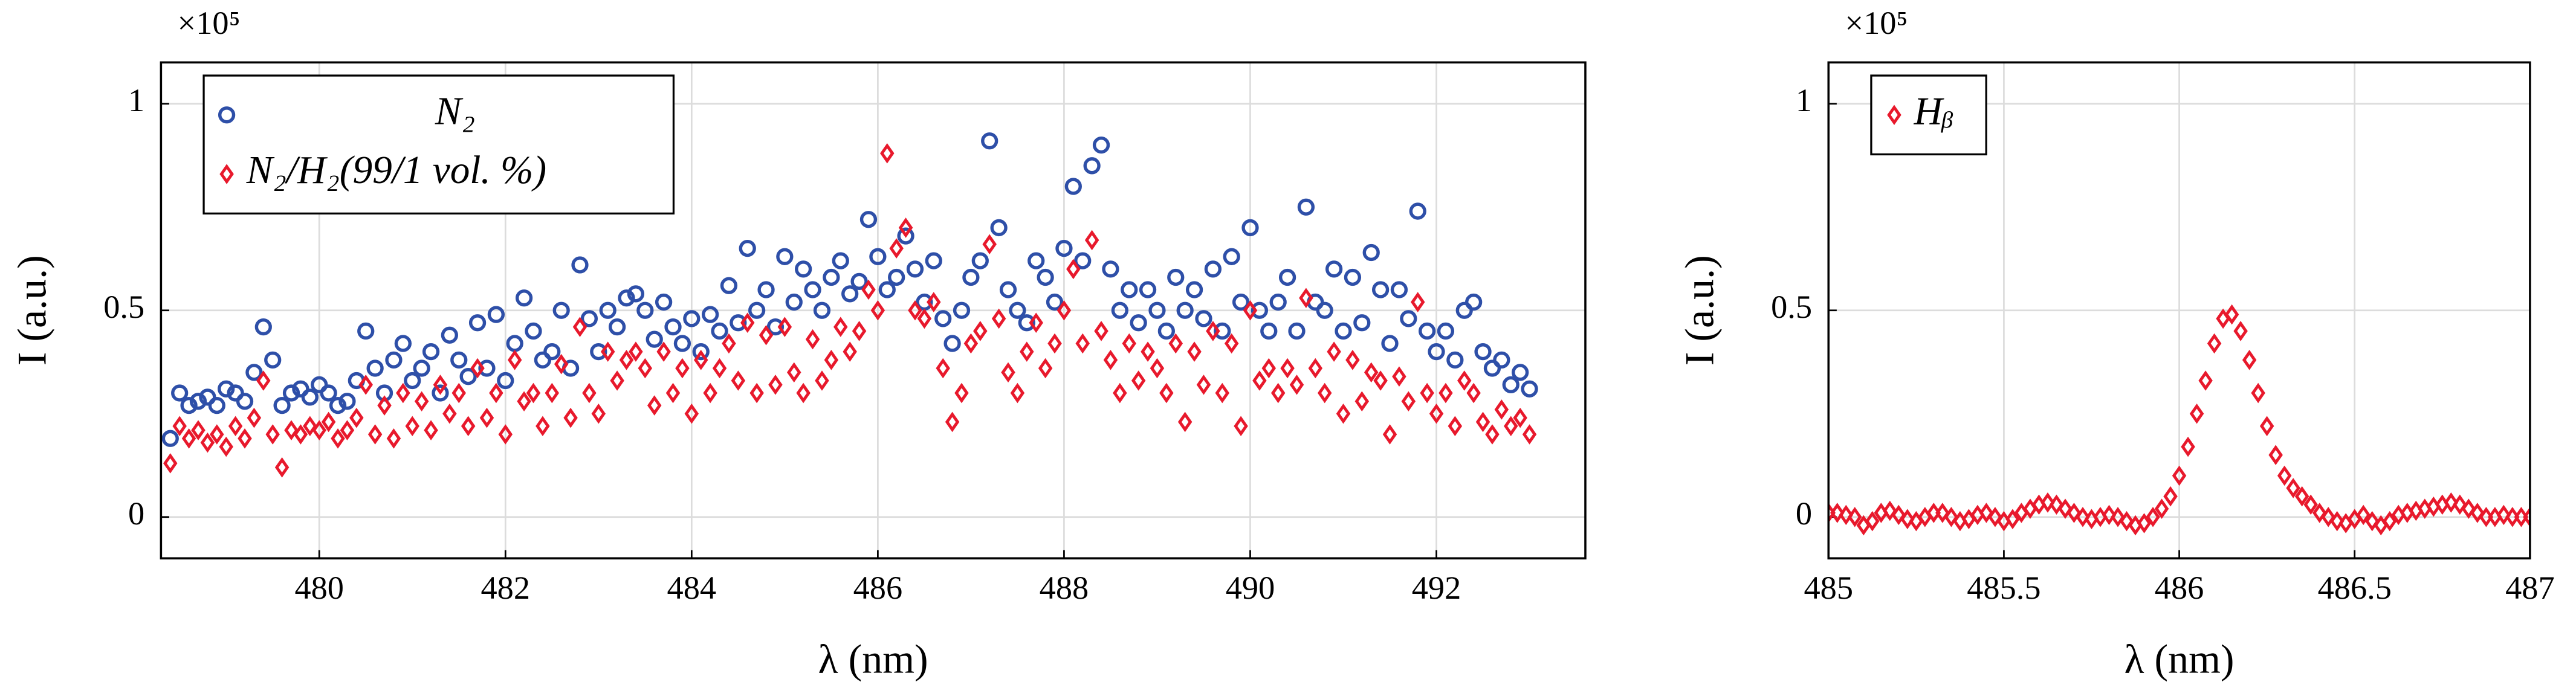 This screenshot has width=2576, height=699. I want to click on x-axis-label: λ (nm), so click(2180, 659).